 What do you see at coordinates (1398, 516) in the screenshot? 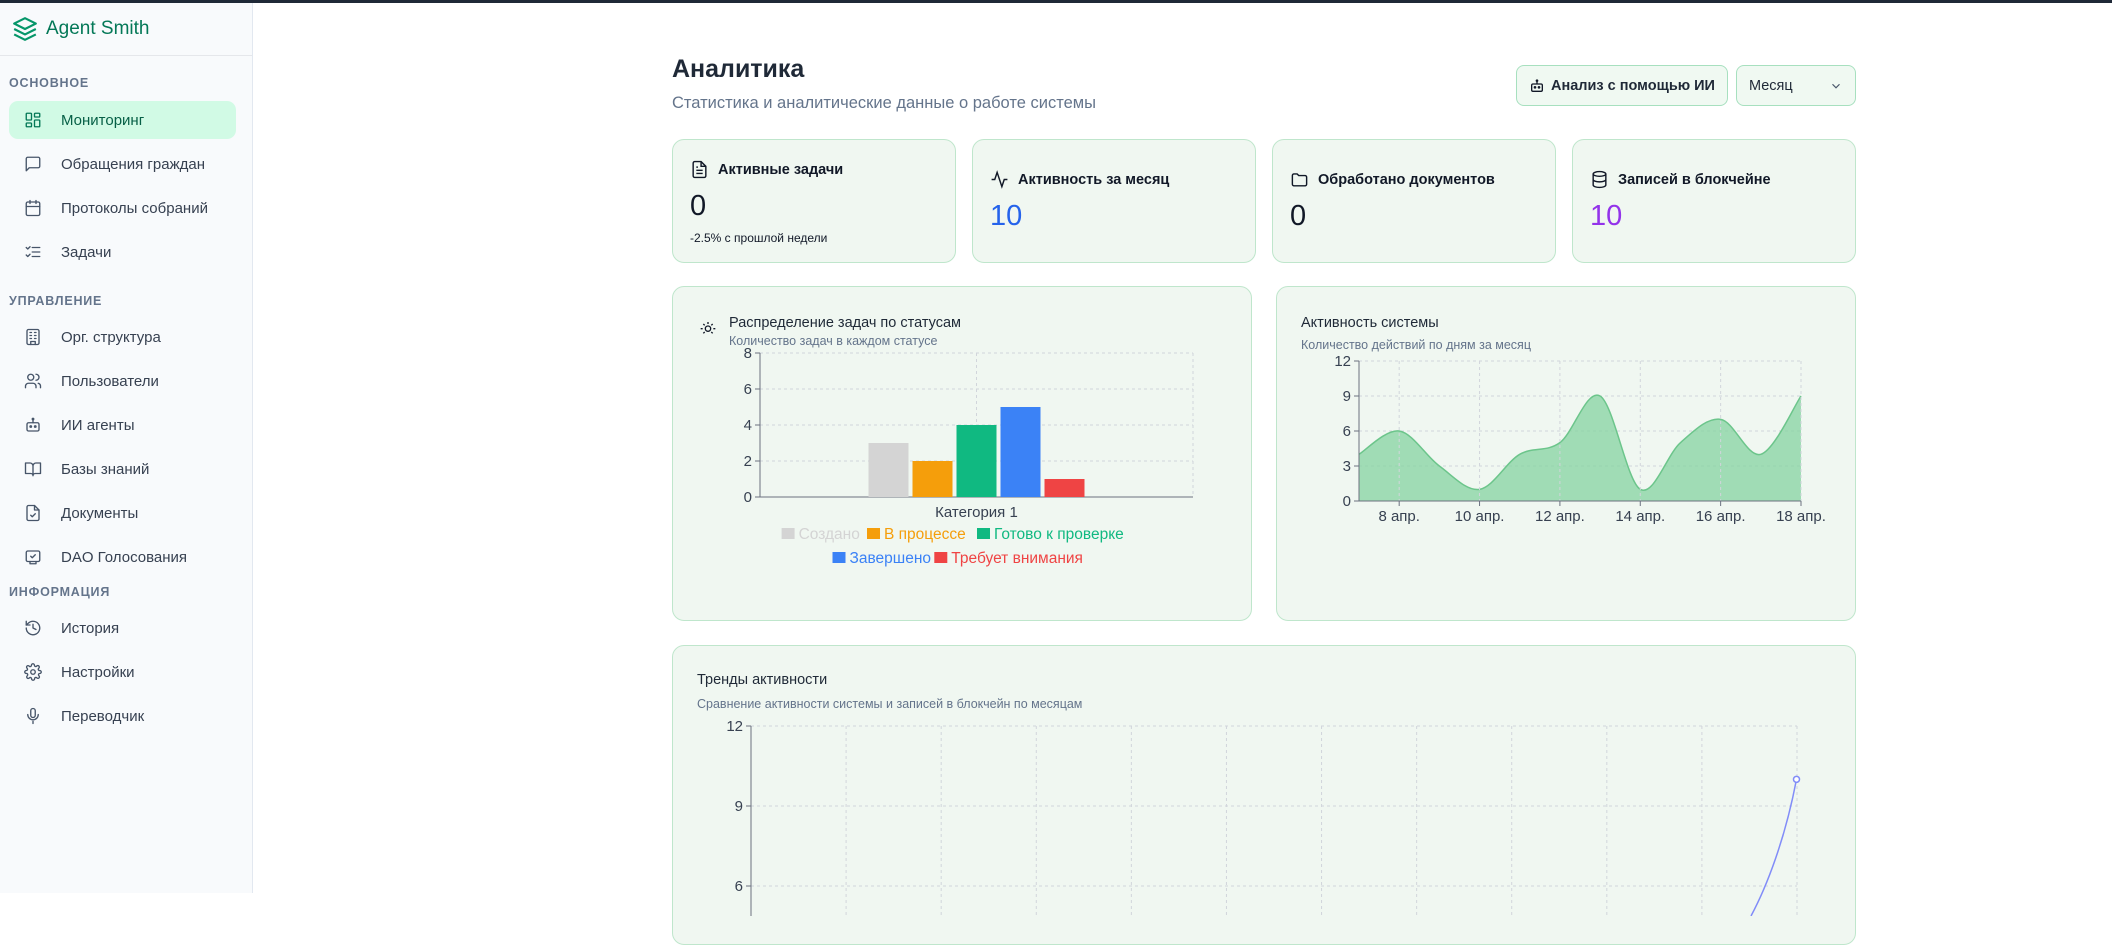
I see `x-tick-label: 8 апр.` at bounding box center [1398, 516].